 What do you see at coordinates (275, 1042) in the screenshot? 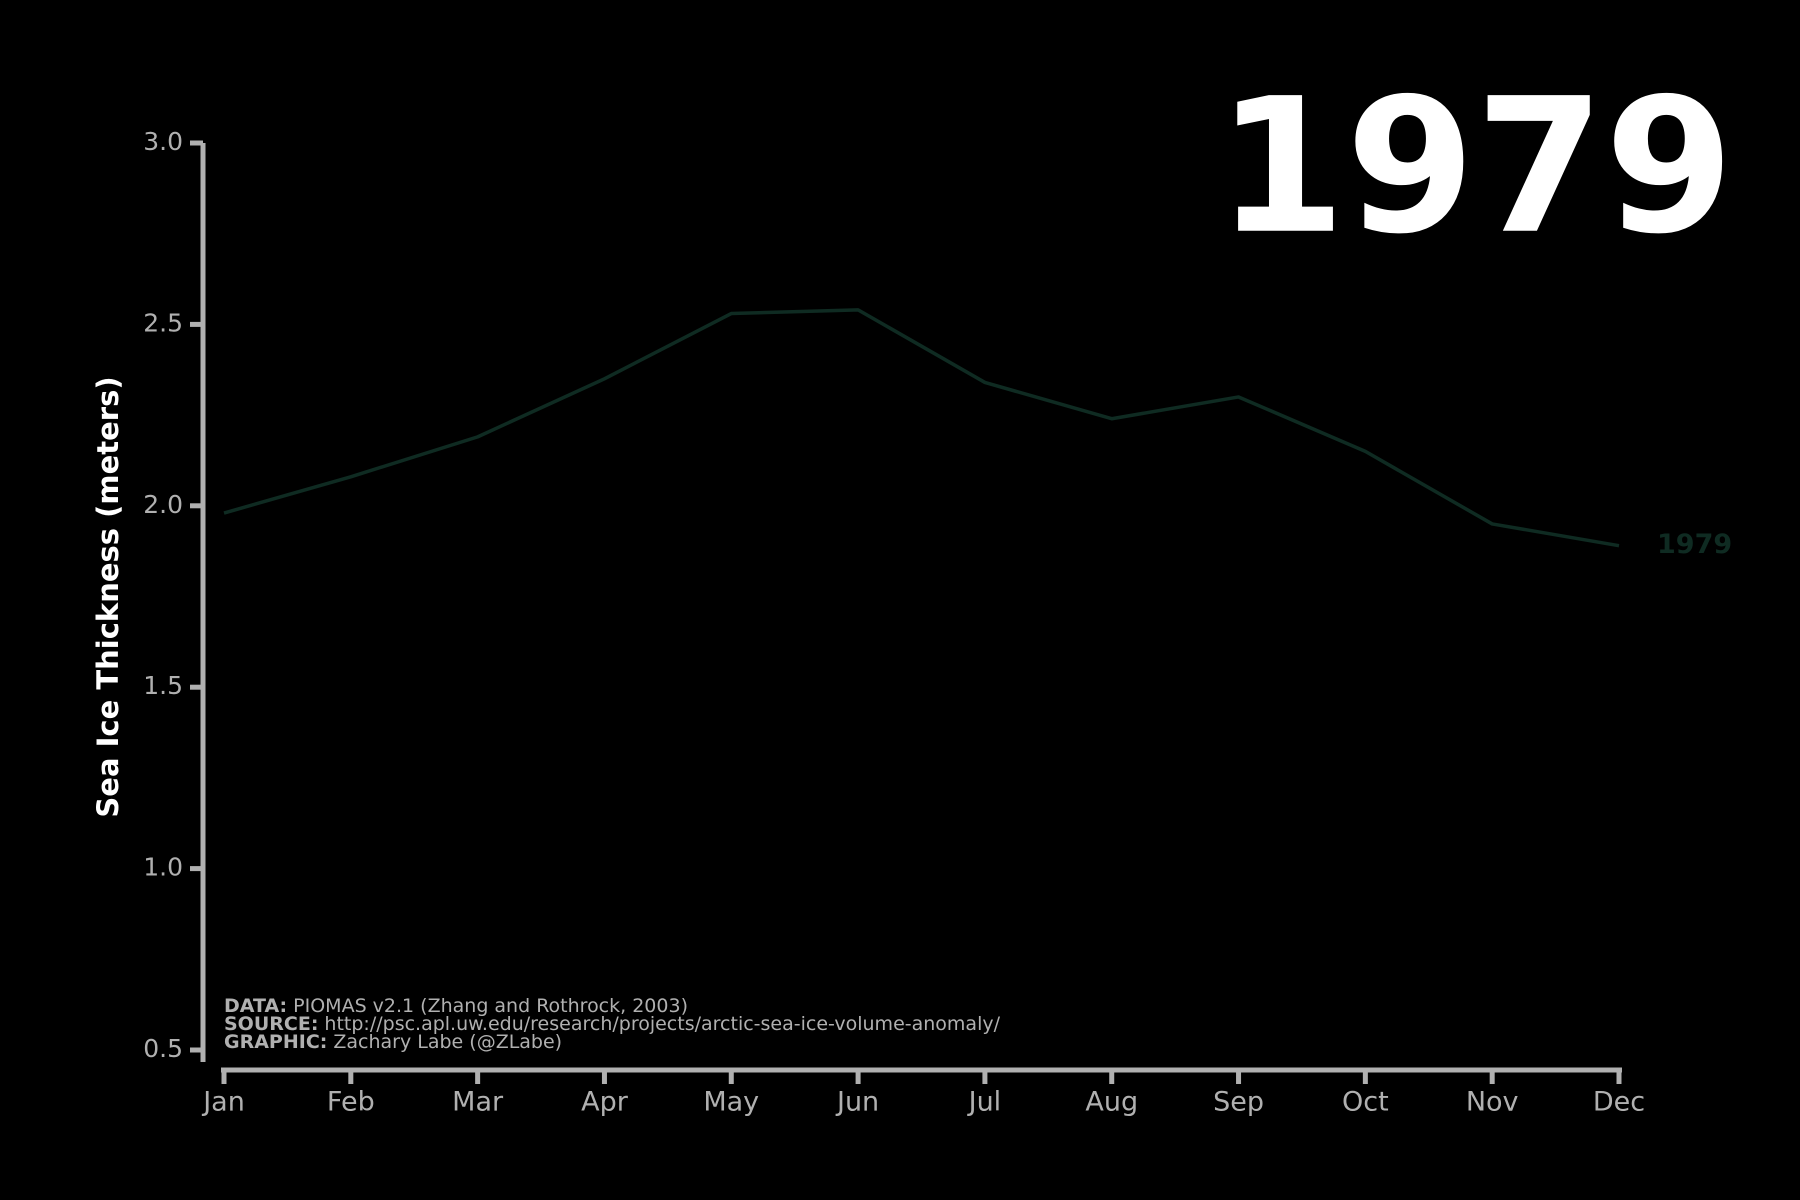
I see `credit-label: GRAPHIC:` at bounding box center [275, 1042].